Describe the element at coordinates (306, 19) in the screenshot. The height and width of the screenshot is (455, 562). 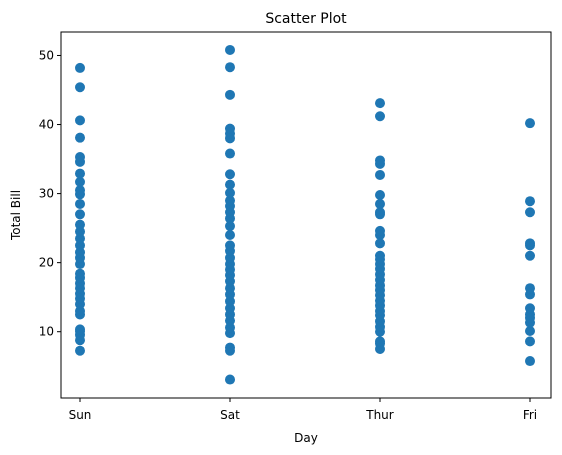
I see `chart-title: Scatter Plot` at that location.